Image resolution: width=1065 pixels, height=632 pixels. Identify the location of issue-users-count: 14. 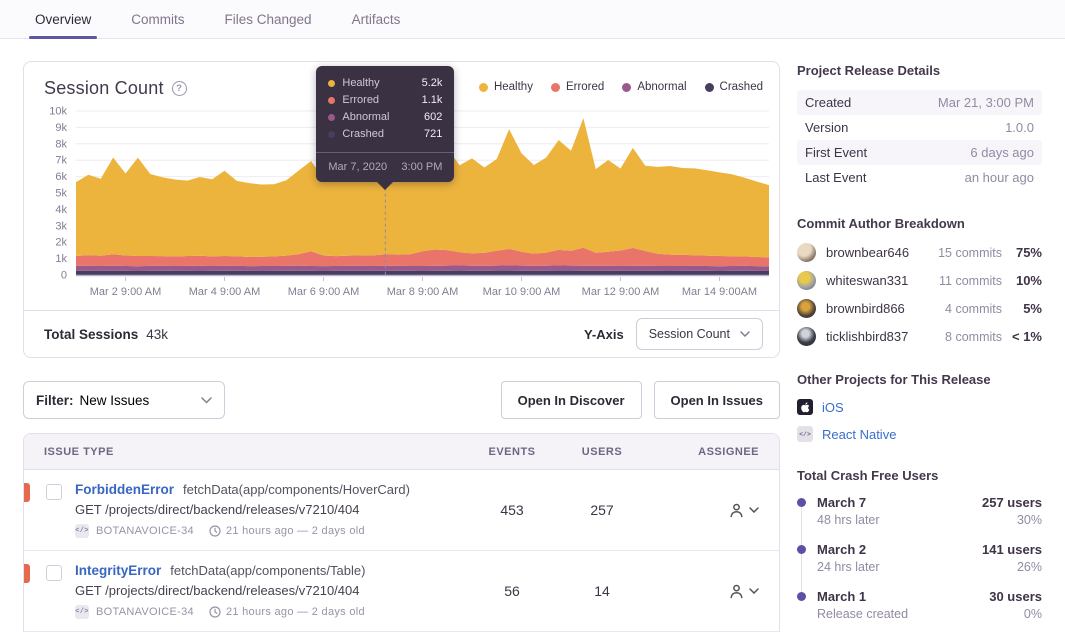
(602, 591).